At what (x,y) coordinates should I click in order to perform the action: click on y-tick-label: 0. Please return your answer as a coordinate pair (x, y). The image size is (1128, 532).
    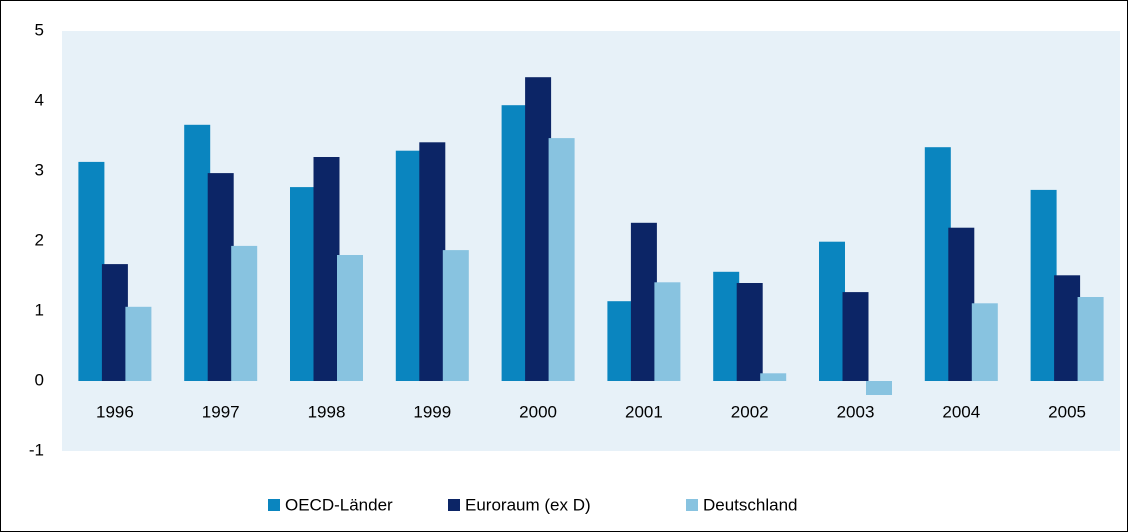
    Looking at the image, I should click on (39, 379).